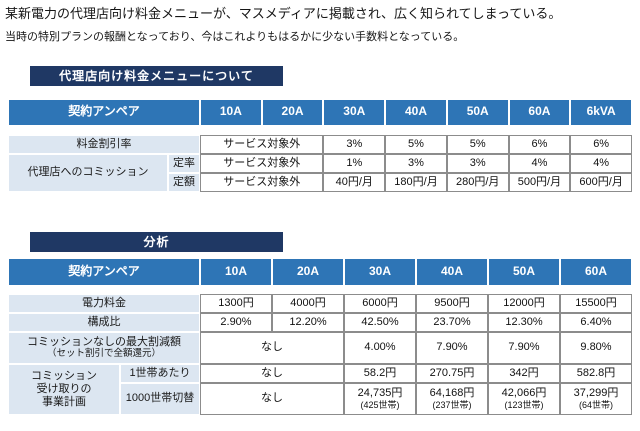 The image size is (640, 431). Describe the element at coordinates (380, 404) in the screenshot. I see `per-1000-subvalue: (425世帯)` at that location.